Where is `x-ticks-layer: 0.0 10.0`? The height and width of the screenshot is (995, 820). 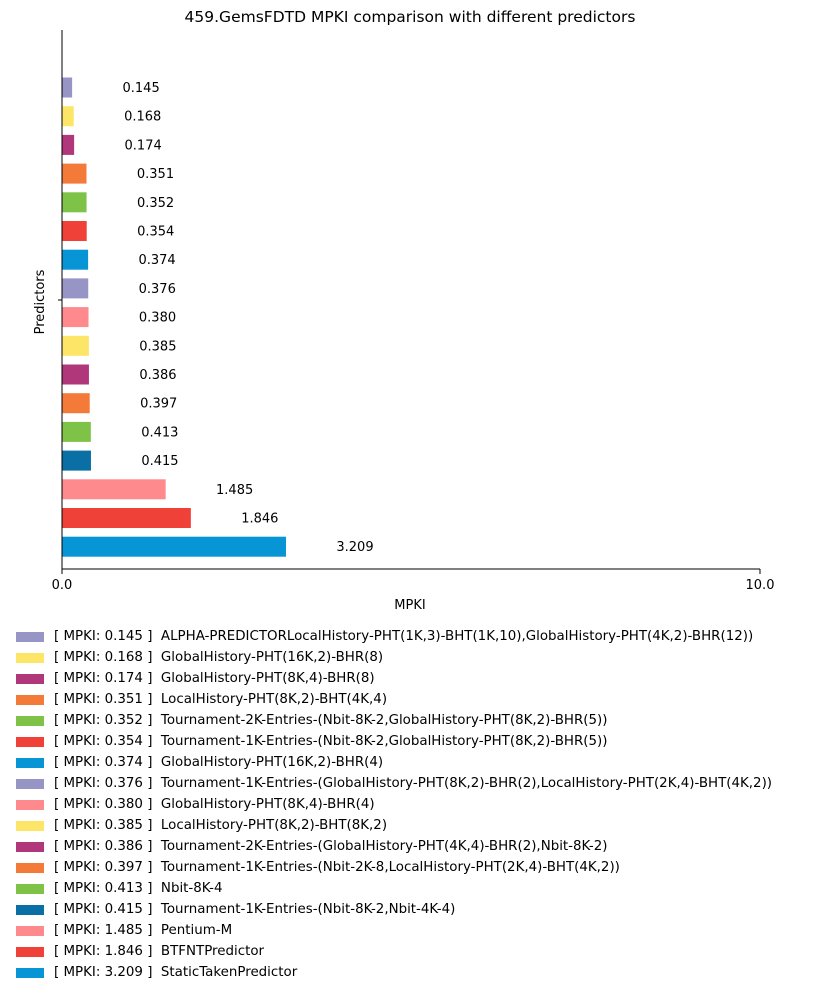 x-ticks-layer: 0.0 10.0 is located at coordinates (413, 581).